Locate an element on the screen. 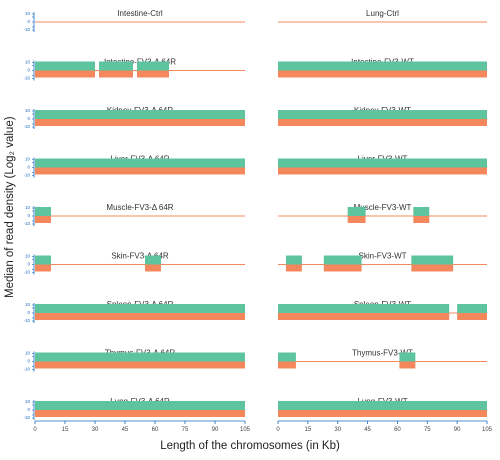 The width and height of the screenshot is (500, 460). panel: Thymus-FV3-WT is located at coordinates (382, 359).